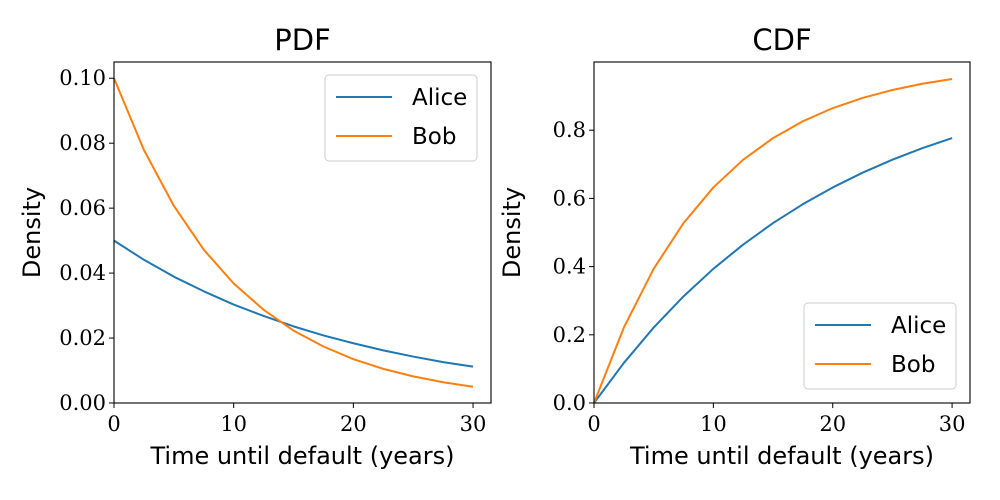 This screenshot has height=500, width=1000. I want to click on series-line-alice, so click(293, 303).